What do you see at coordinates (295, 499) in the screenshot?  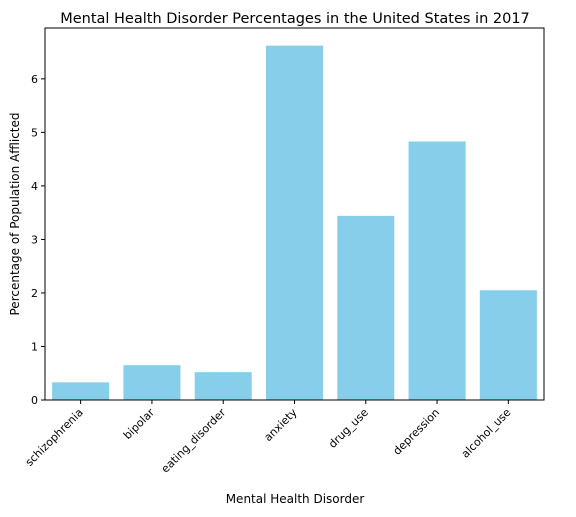 I see `x-axis-label: Mental Health Disorder` at bounding box center [295, 499].